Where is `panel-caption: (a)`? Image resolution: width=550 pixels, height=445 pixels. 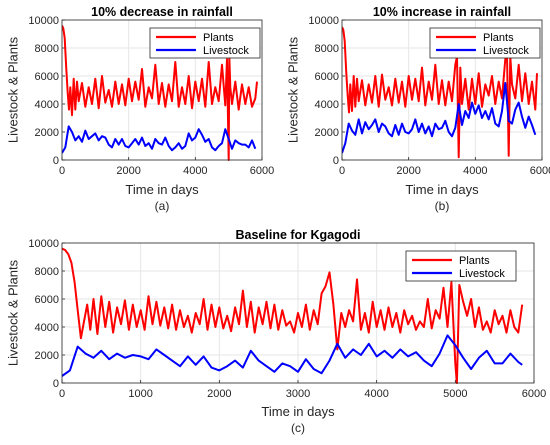
panel-caption: (a) is located at coordinates (162, 206).